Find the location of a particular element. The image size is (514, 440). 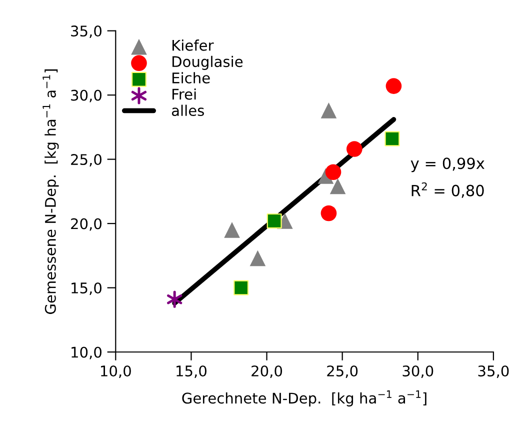

annotation: R$^{2}$ = 0,80 is located at coordinates (448, 190).